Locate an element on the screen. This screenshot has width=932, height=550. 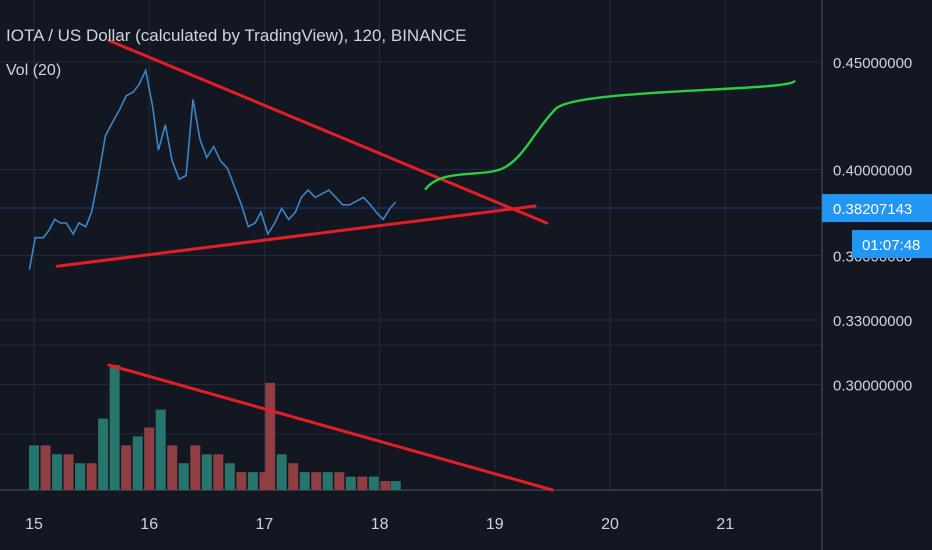
price-tick-label: 0.30000000 is located at coordinates (872, 386).